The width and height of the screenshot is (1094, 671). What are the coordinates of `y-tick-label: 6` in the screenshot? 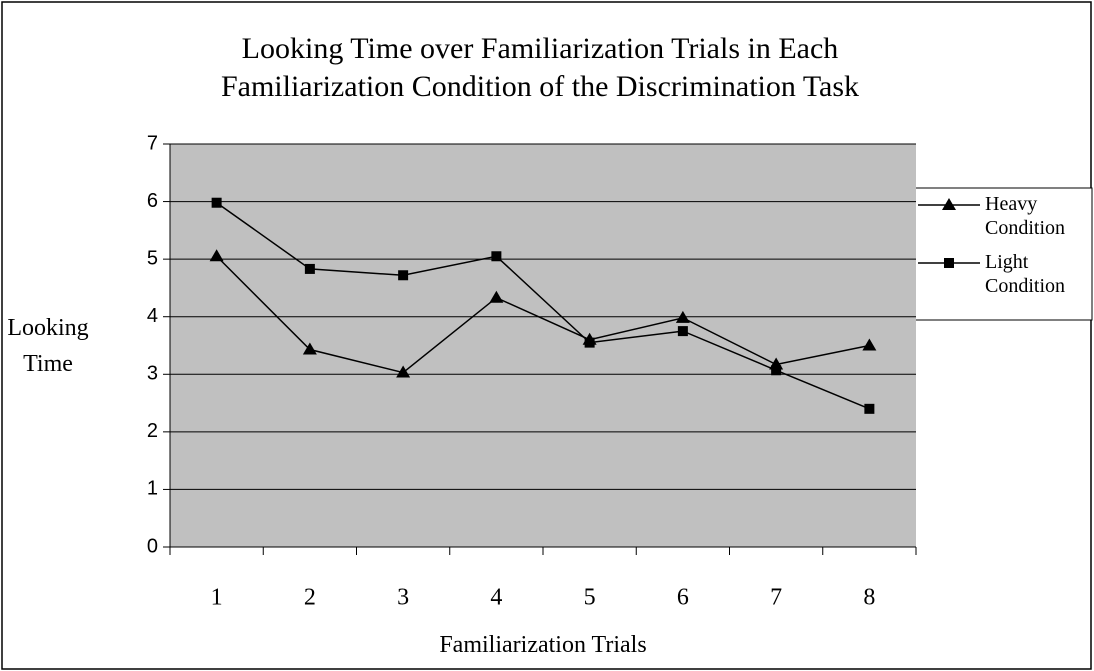 It's located at (152, 201).